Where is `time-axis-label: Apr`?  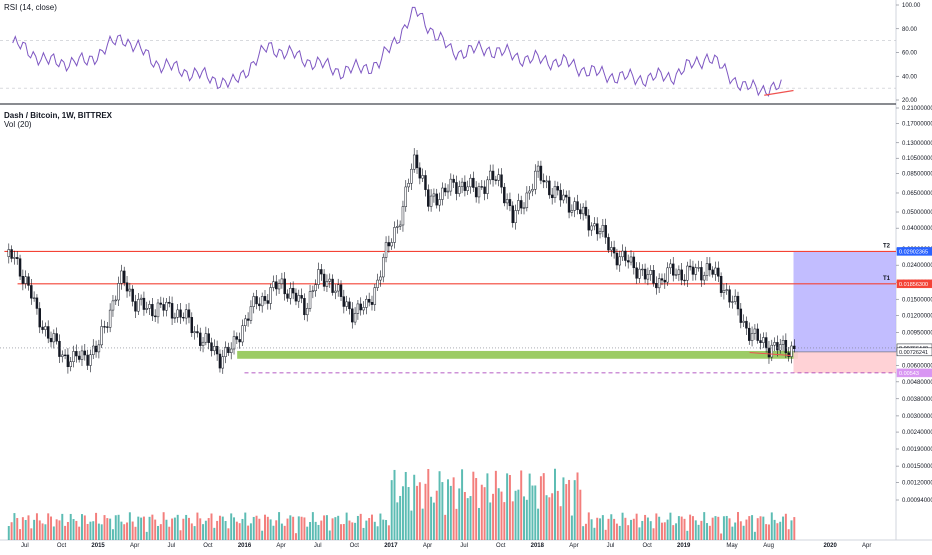
time-axis-label: Apr is located at coordinates (427, 546).